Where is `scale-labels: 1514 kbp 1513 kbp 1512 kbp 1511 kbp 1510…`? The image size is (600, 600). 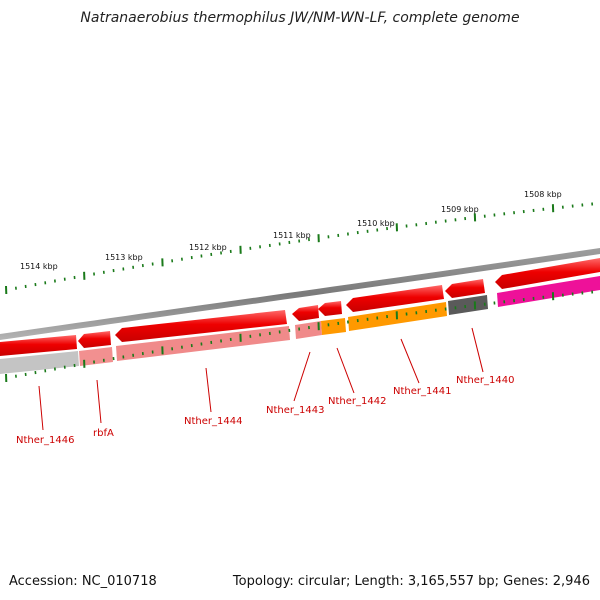
scale-labels: 1514 kbp 1513 kbp 1512 kbp 1511 kbp 1510… is located at coordinates (291, 230).